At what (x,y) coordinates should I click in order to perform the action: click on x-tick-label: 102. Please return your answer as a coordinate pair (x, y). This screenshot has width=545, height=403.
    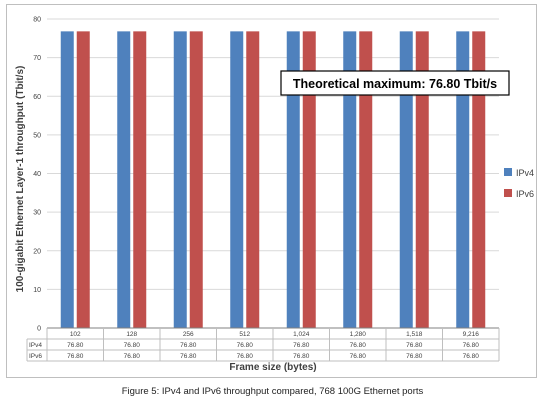
    Looking at the image, I should click on (75, 334).